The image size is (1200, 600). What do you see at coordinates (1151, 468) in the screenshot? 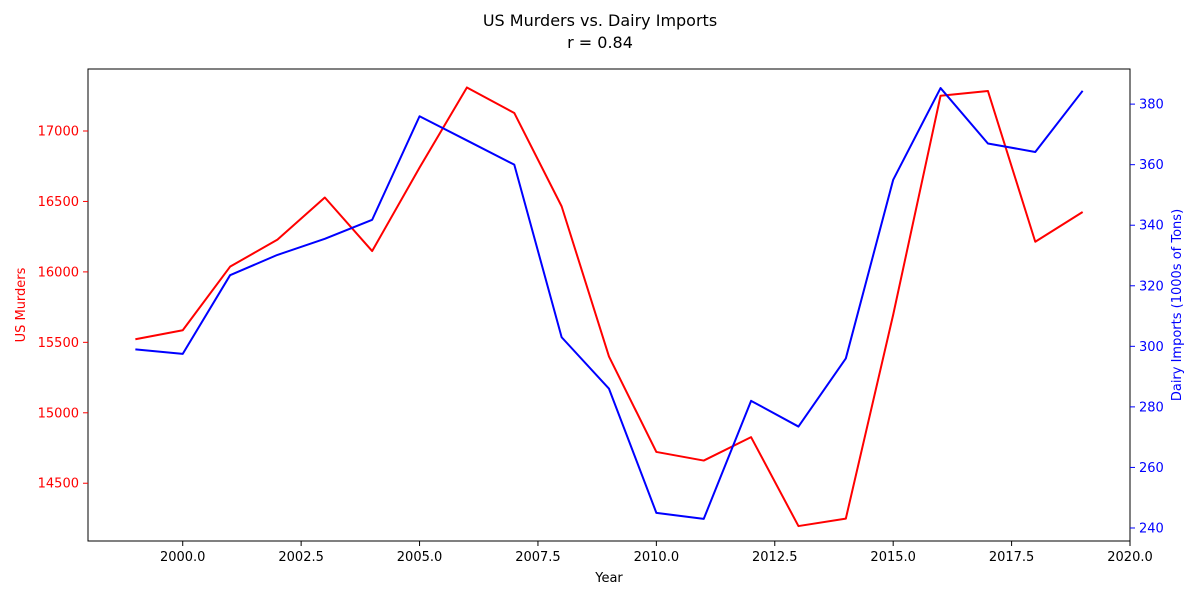
I see `right-y-tick-label: 260` at bounding box center [1151, 468].